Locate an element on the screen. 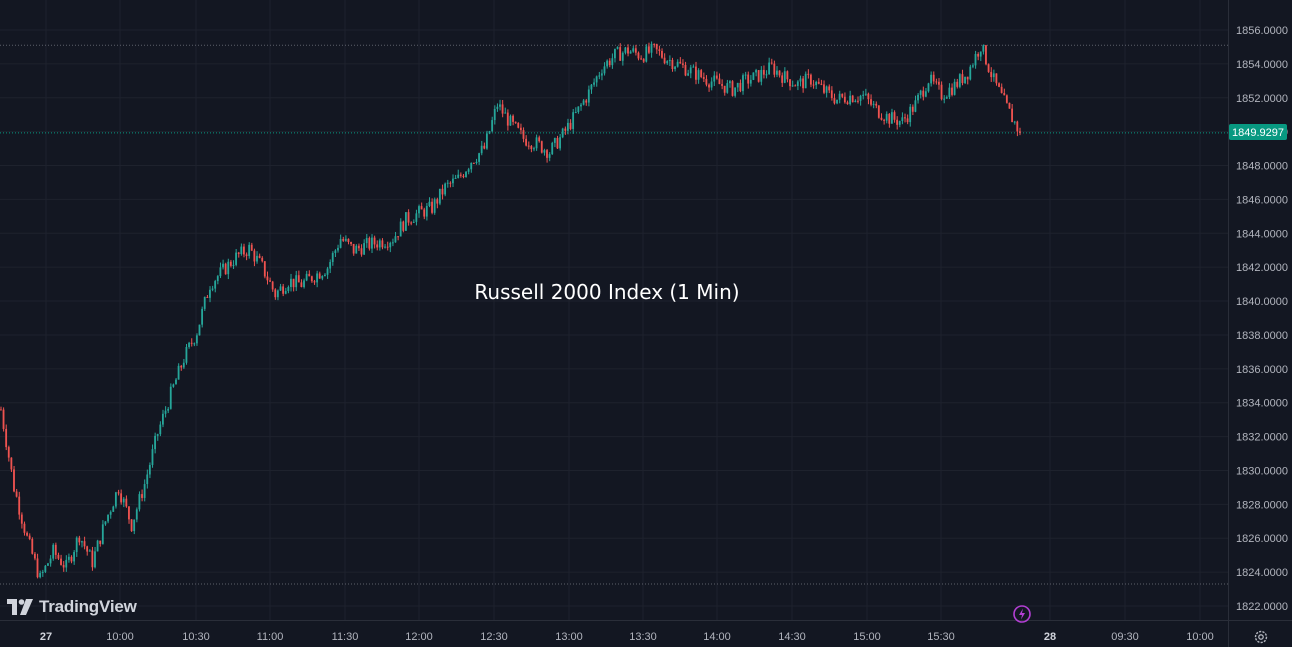 This screenshot has height=647, width=1292. x-tick-label: 15:30 is located at coordinates (941, 637).